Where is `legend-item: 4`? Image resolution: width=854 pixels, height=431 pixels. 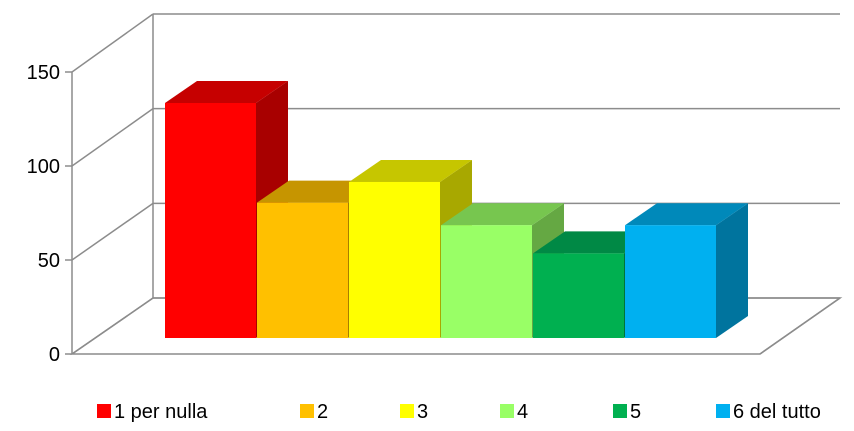 legend-item: 4 is located at coordinates (514, 412).